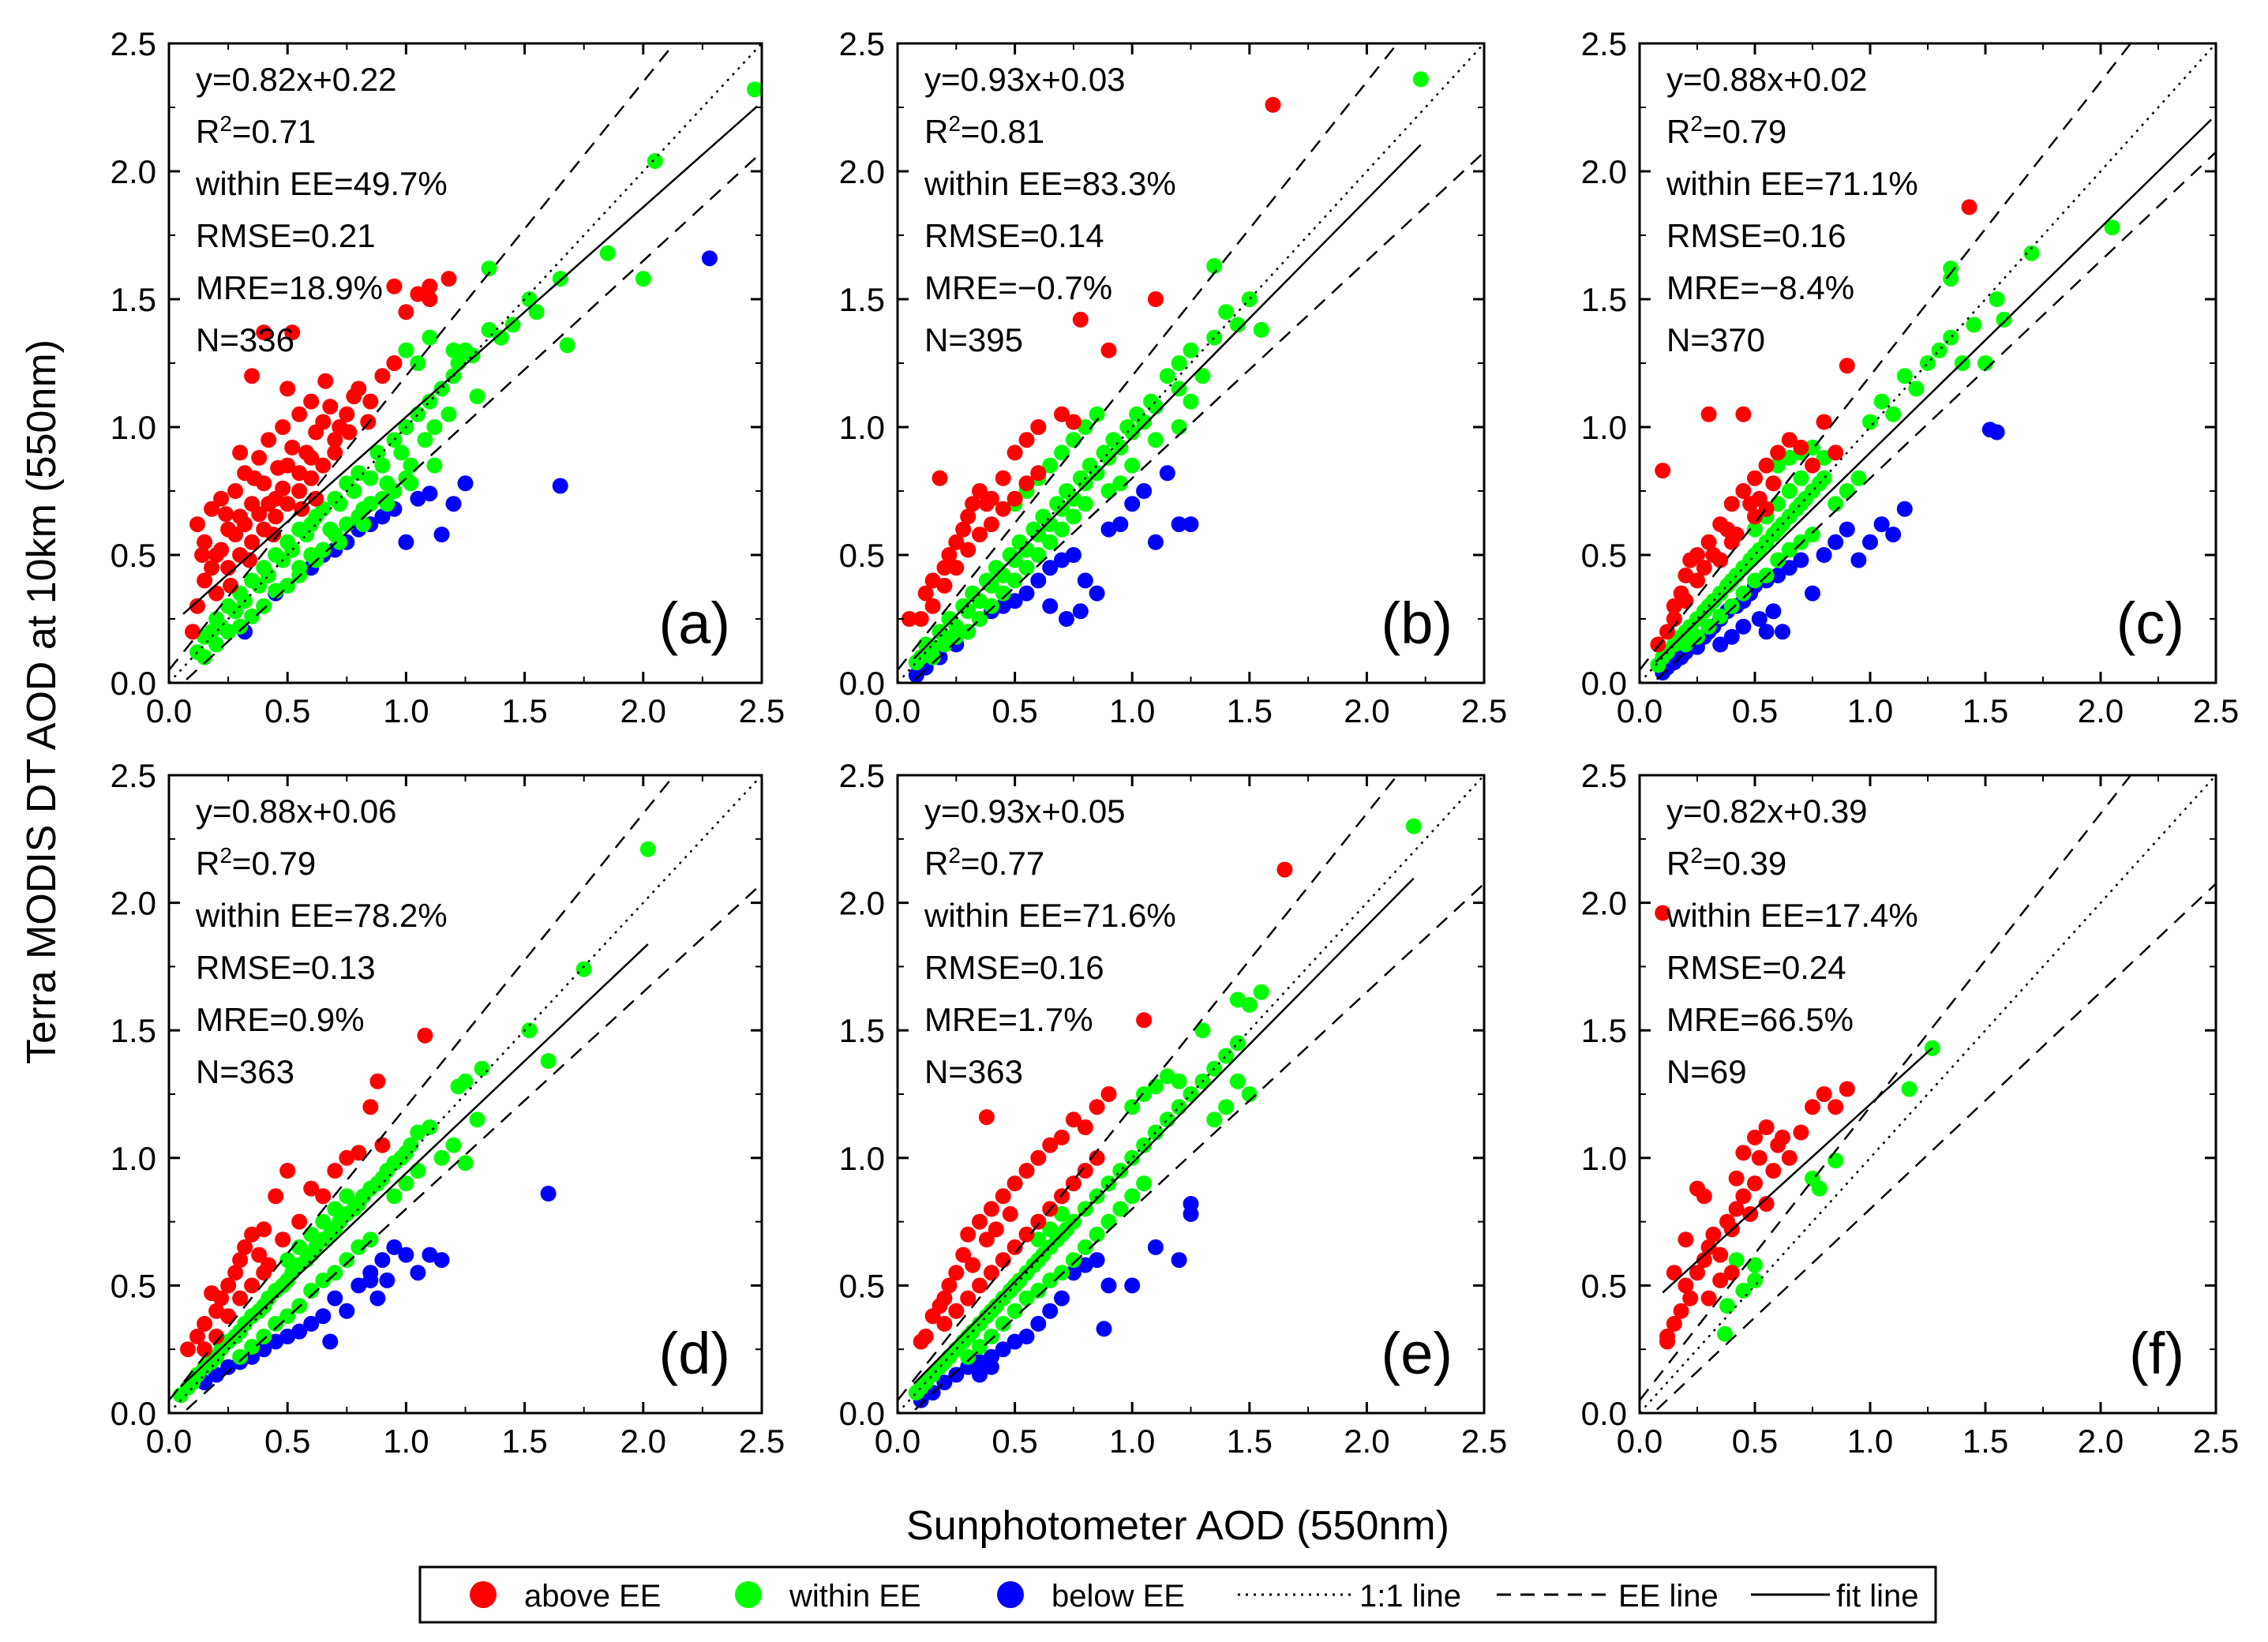 The height and width of the screenshot is (1642, 2268). What do you see at coordinates (524, 1441) in the screenshot?
I see `x-tick-label: 1.5` at bounding box center [524, 1441].